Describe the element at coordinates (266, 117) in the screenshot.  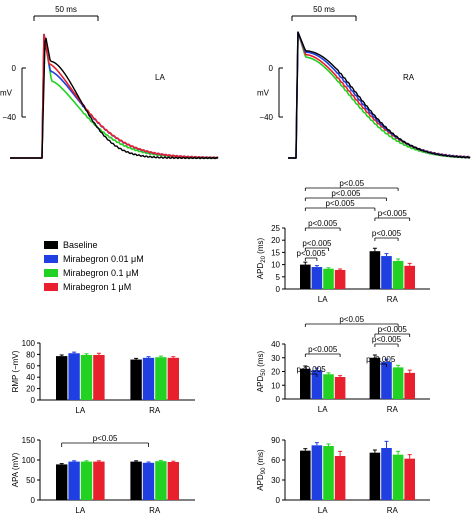
I see `mv-tick-label: −40` at that location.